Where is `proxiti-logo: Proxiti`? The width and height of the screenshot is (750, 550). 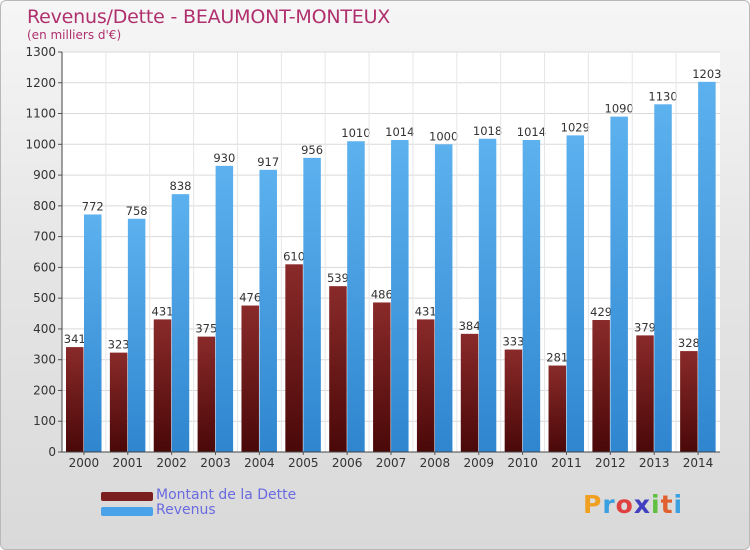 proxiti-logo: Proxiti is located at coordinates (633, 504).